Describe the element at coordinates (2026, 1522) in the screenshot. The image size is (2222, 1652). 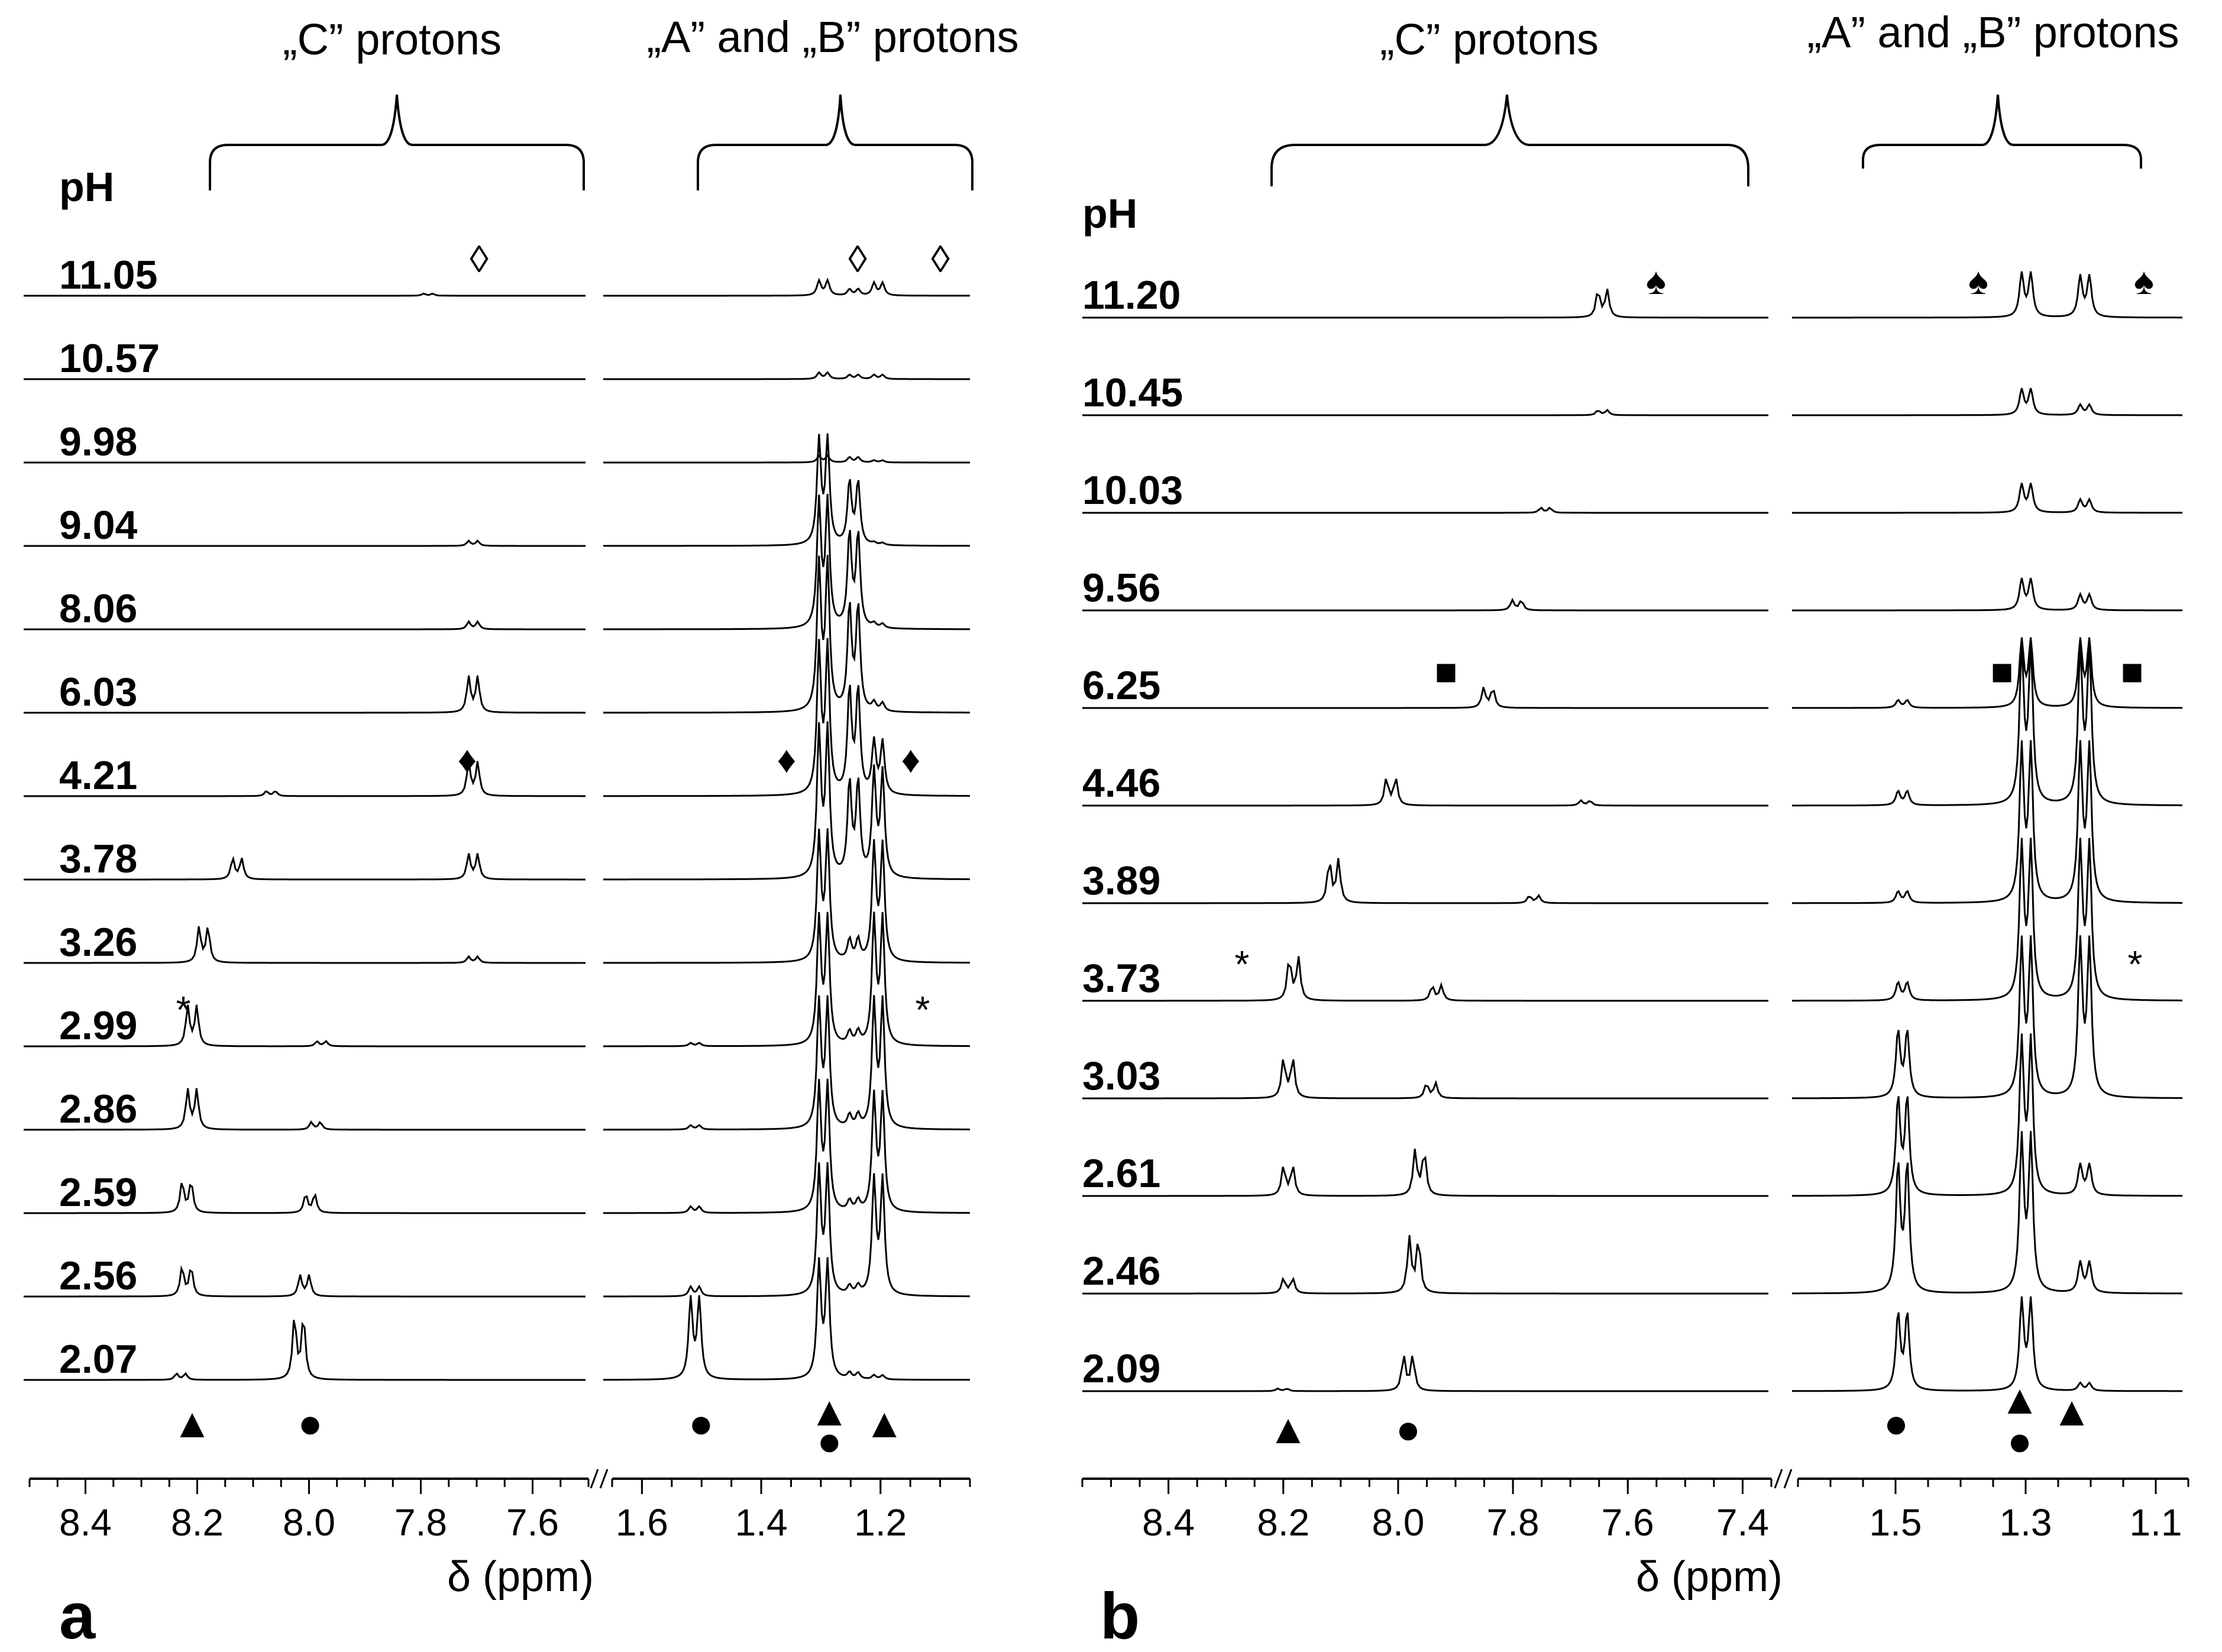
I see `axis-tick-label: 1.3` at that location.